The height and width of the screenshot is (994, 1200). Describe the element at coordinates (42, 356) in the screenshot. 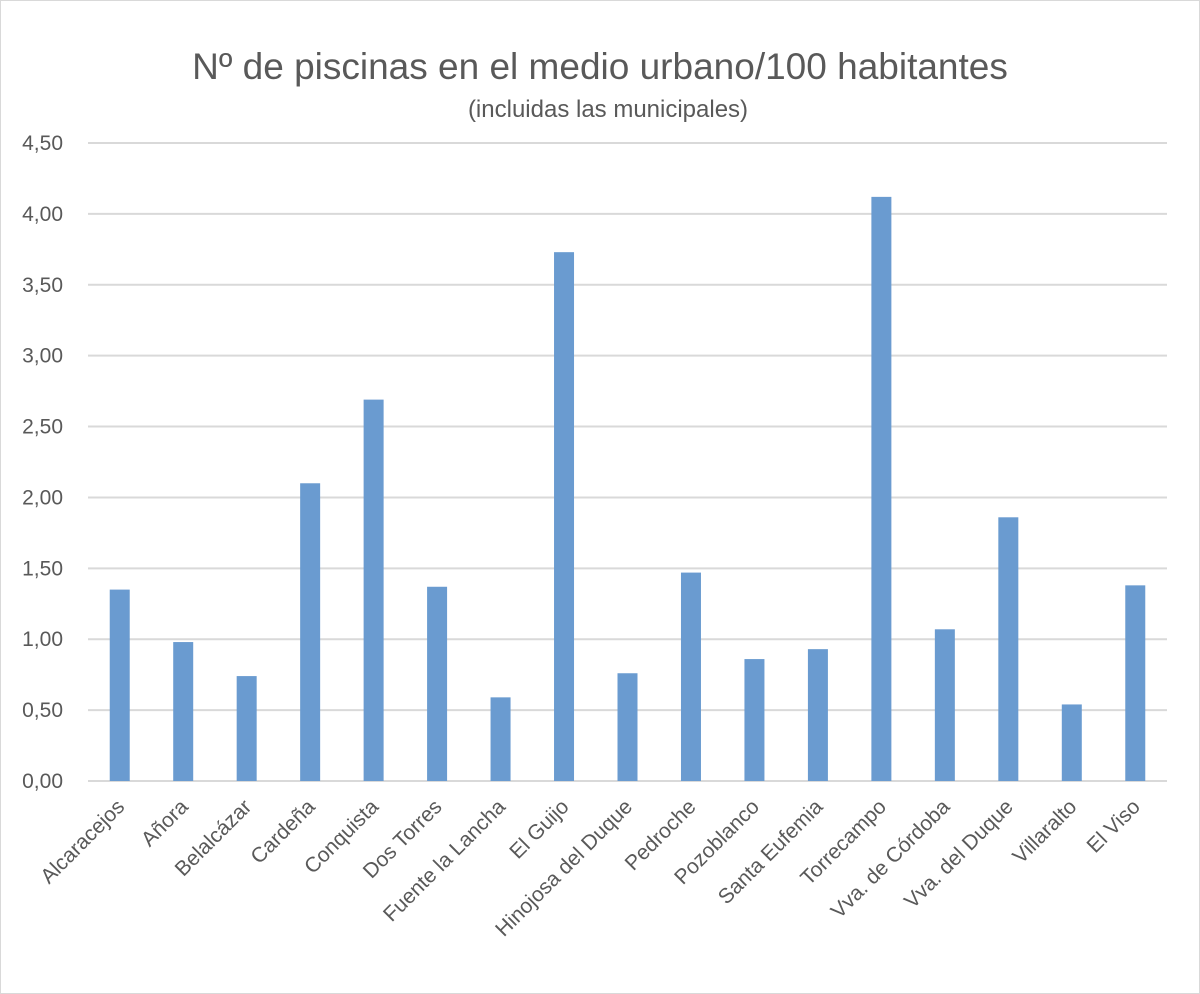

I see `y-tick-label: 3,00` at that location.